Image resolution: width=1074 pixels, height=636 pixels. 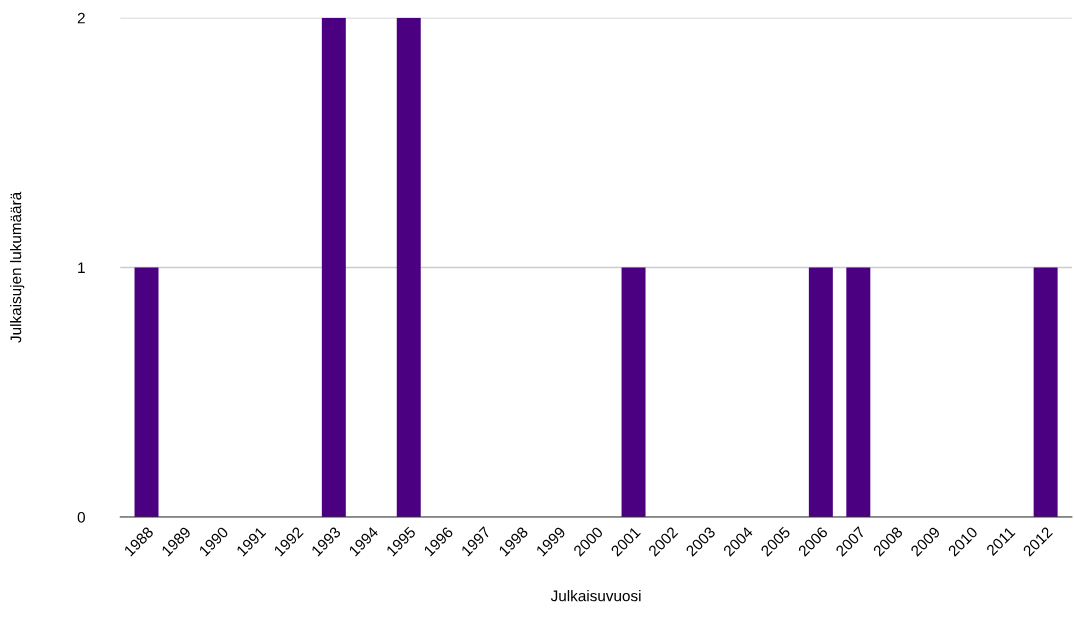 What do you see at coordinates (81, 517) in the screenshot?
I see `y-tick-label: 0` at bounding box center [81, 517].